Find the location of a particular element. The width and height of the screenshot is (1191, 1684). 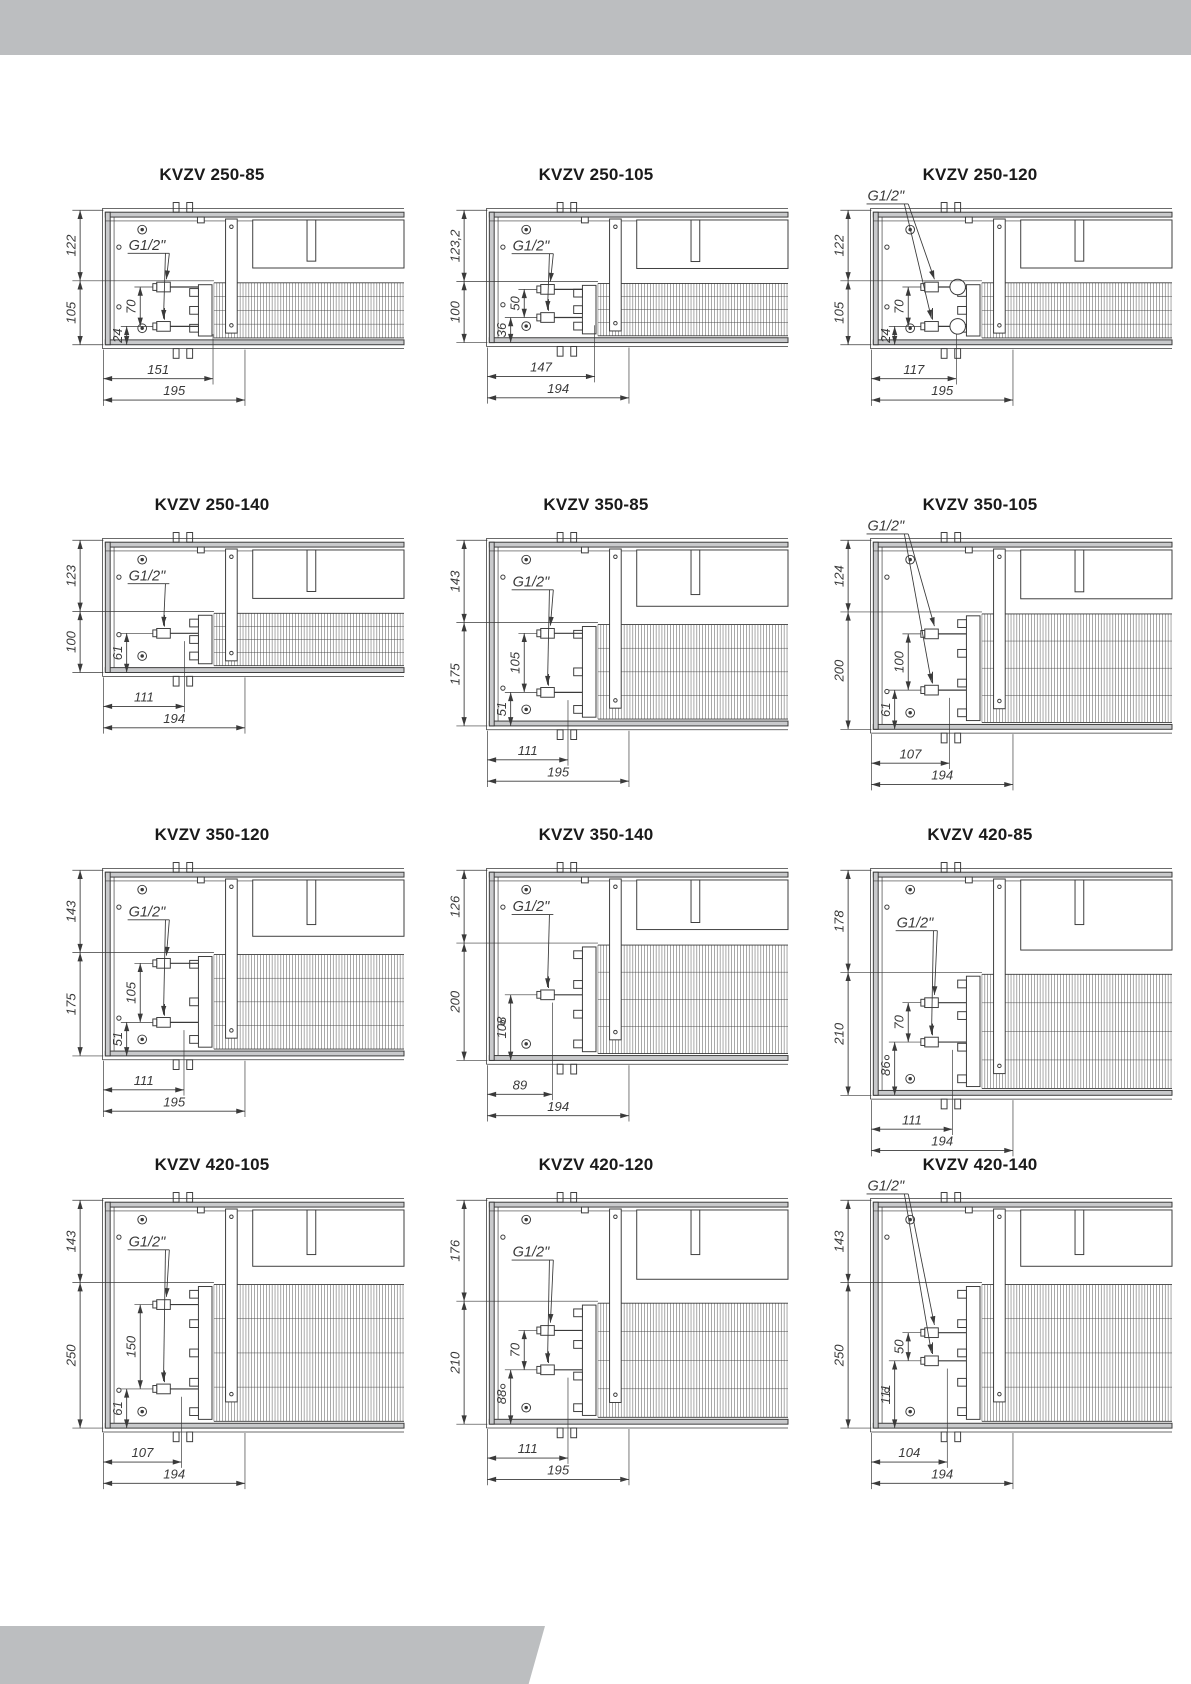

dimension-lines: 143 175 105 51 111 195 is located at coordinates (154, 993).